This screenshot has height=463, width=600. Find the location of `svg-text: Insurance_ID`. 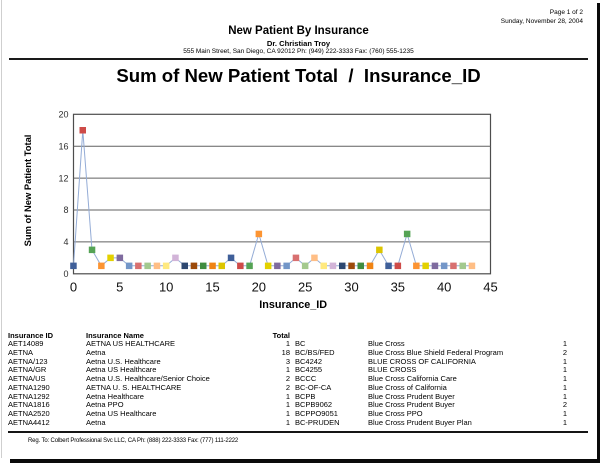

svg-text: Insurance_ID is located at coordinates (293, 305).